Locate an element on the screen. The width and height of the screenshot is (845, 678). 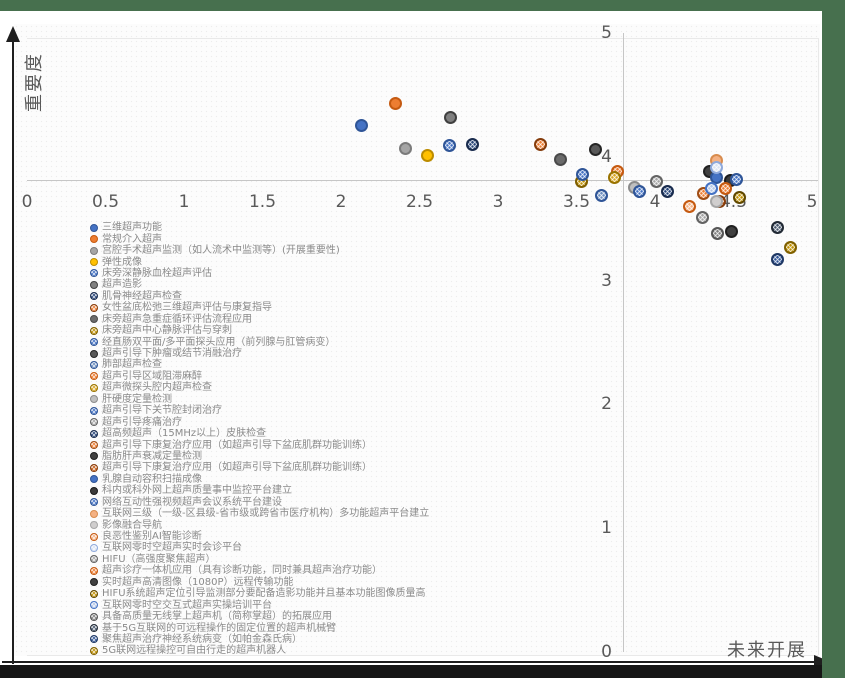
legend-item: 具备高质量无线掌上超声机（简称掌超）的拓展应用 is located at coordinates (259, 616).